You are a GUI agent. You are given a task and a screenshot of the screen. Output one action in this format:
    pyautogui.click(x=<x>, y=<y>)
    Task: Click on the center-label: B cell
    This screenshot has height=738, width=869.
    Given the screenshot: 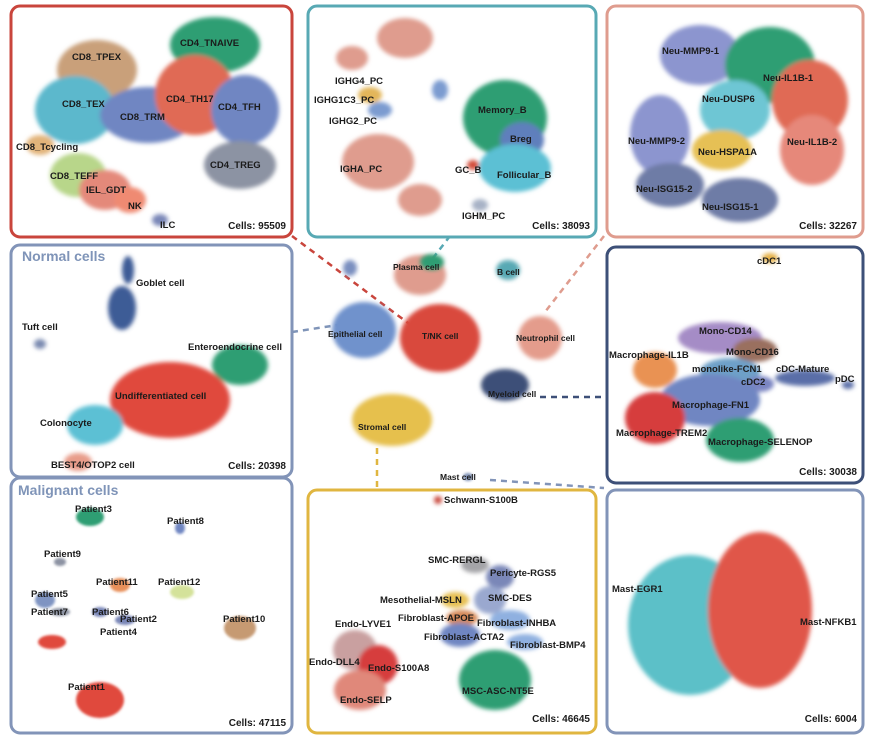 What is the action you would take?
    pyautogui.click(x=508, y=272)
    